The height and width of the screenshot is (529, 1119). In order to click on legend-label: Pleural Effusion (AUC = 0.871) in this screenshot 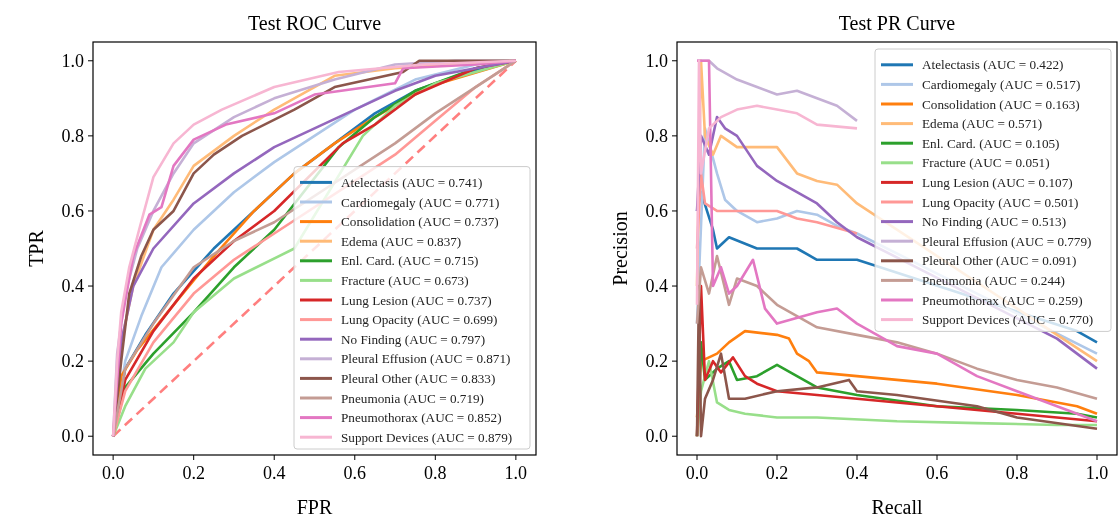, I will do `click(426, 359)`.